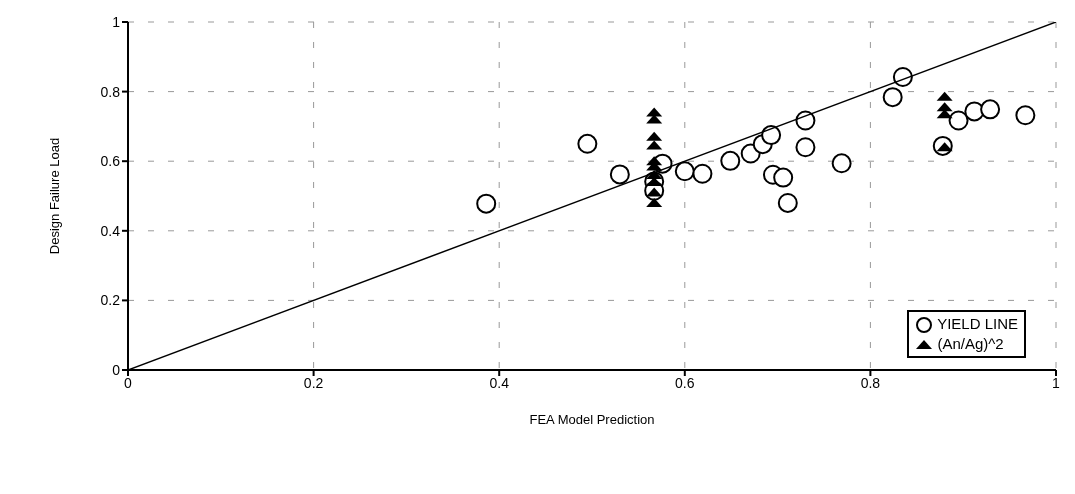  Describe the element at coordinates (116, 369) in the screenshot. I see `y-tick-label: 0` at that location.